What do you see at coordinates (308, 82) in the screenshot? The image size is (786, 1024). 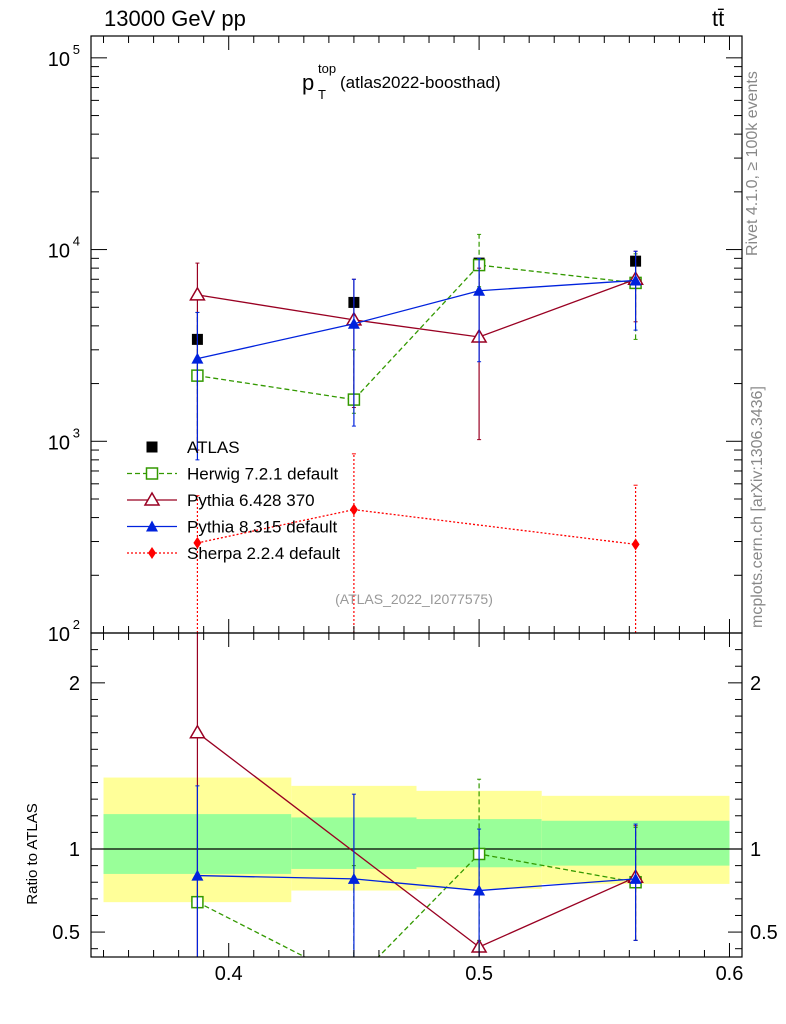 I see `main-title-p: p` at bounding box center [308, 82].